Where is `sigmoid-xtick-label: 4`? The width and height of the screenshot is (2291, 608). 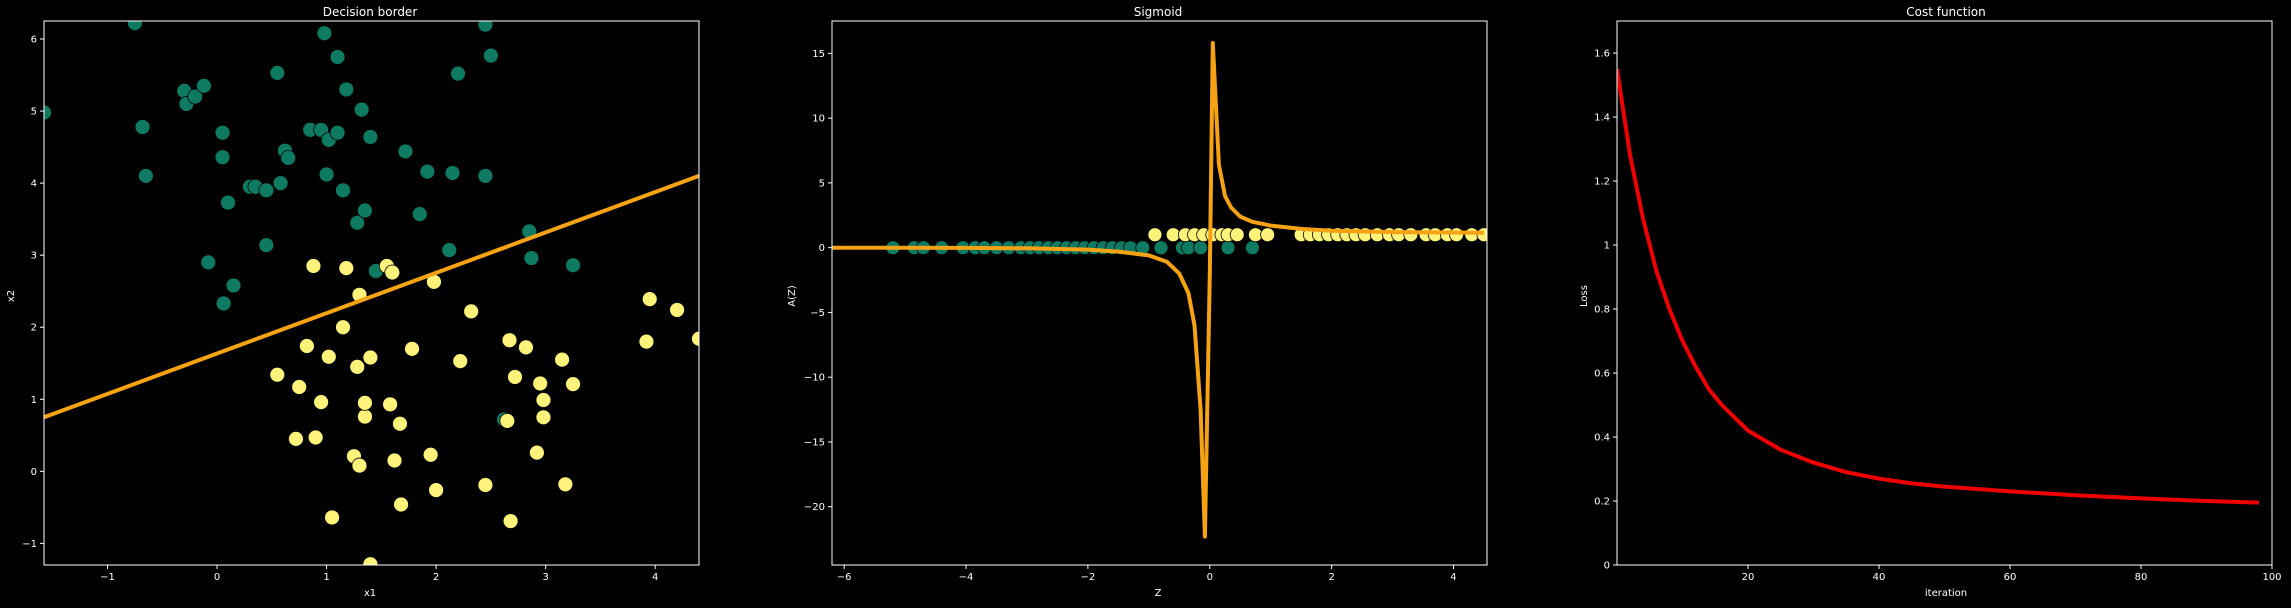
sigmoid-xtick-label: 4 is located at coordinates (1453, 577).